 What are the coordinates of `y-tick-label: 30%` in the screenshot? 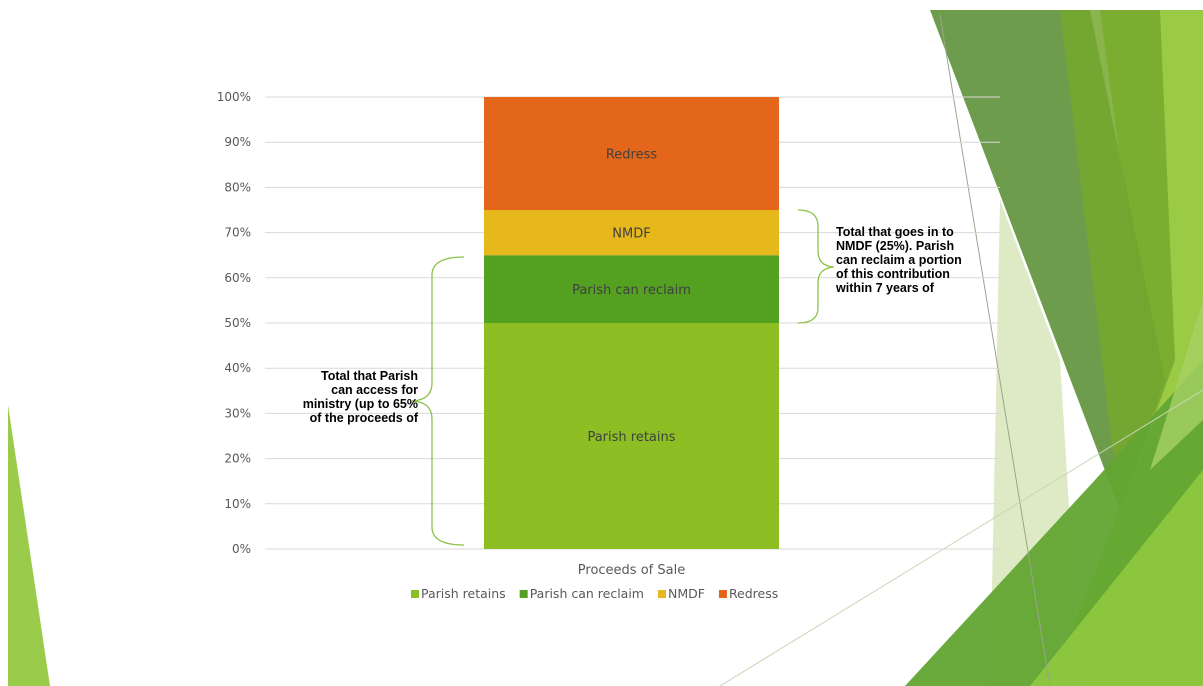 It's located at (237, 413).